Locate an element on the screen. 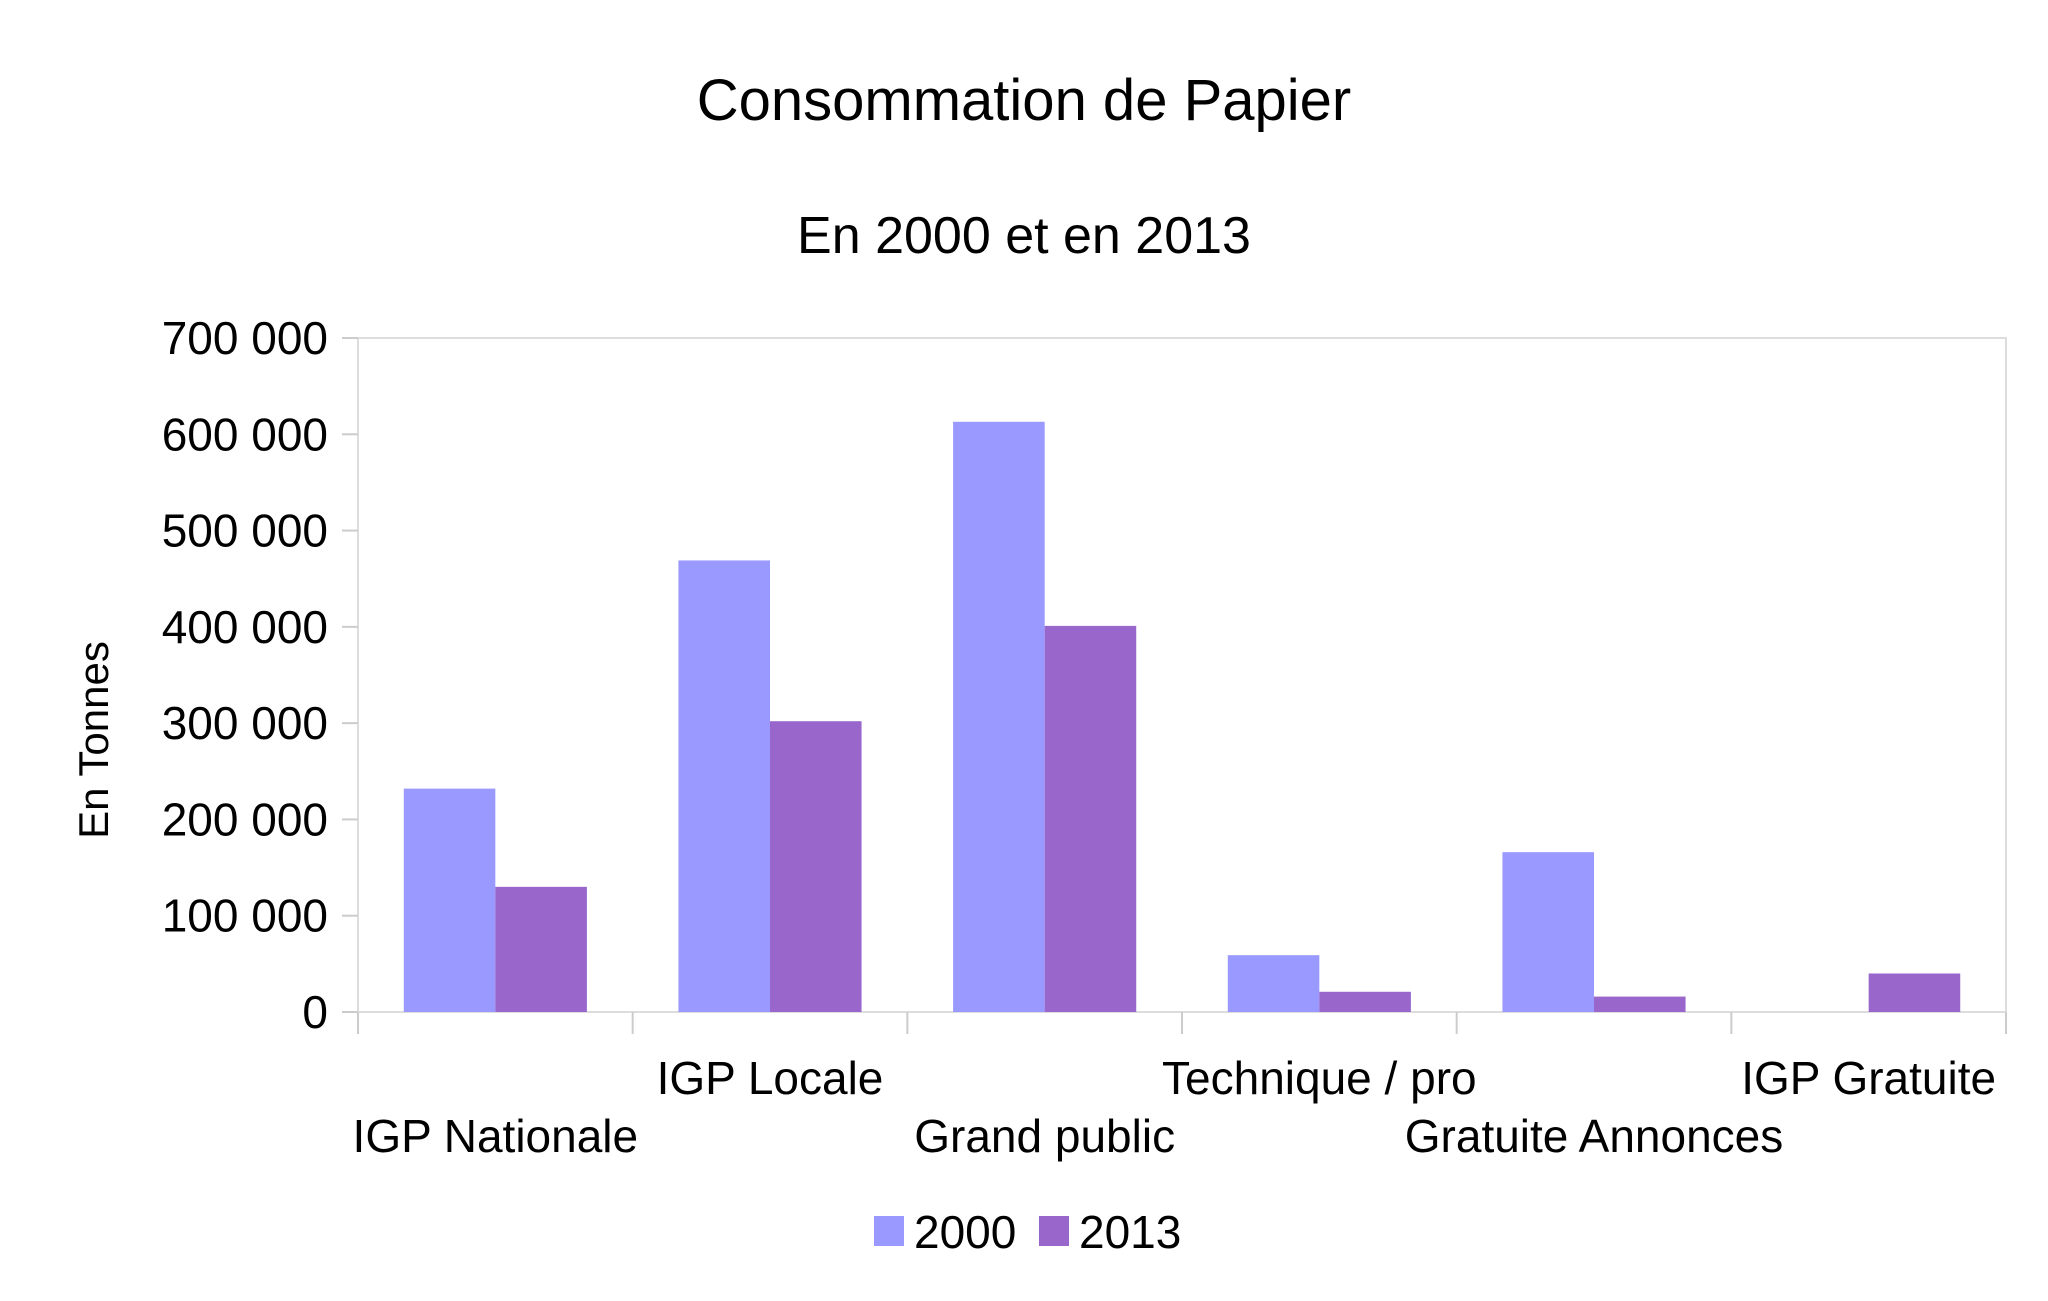 Image resolution: width=2048 pixels, height=1301 pixels. y-axis-title: En Tonnes is located at coordinates (93, 740).